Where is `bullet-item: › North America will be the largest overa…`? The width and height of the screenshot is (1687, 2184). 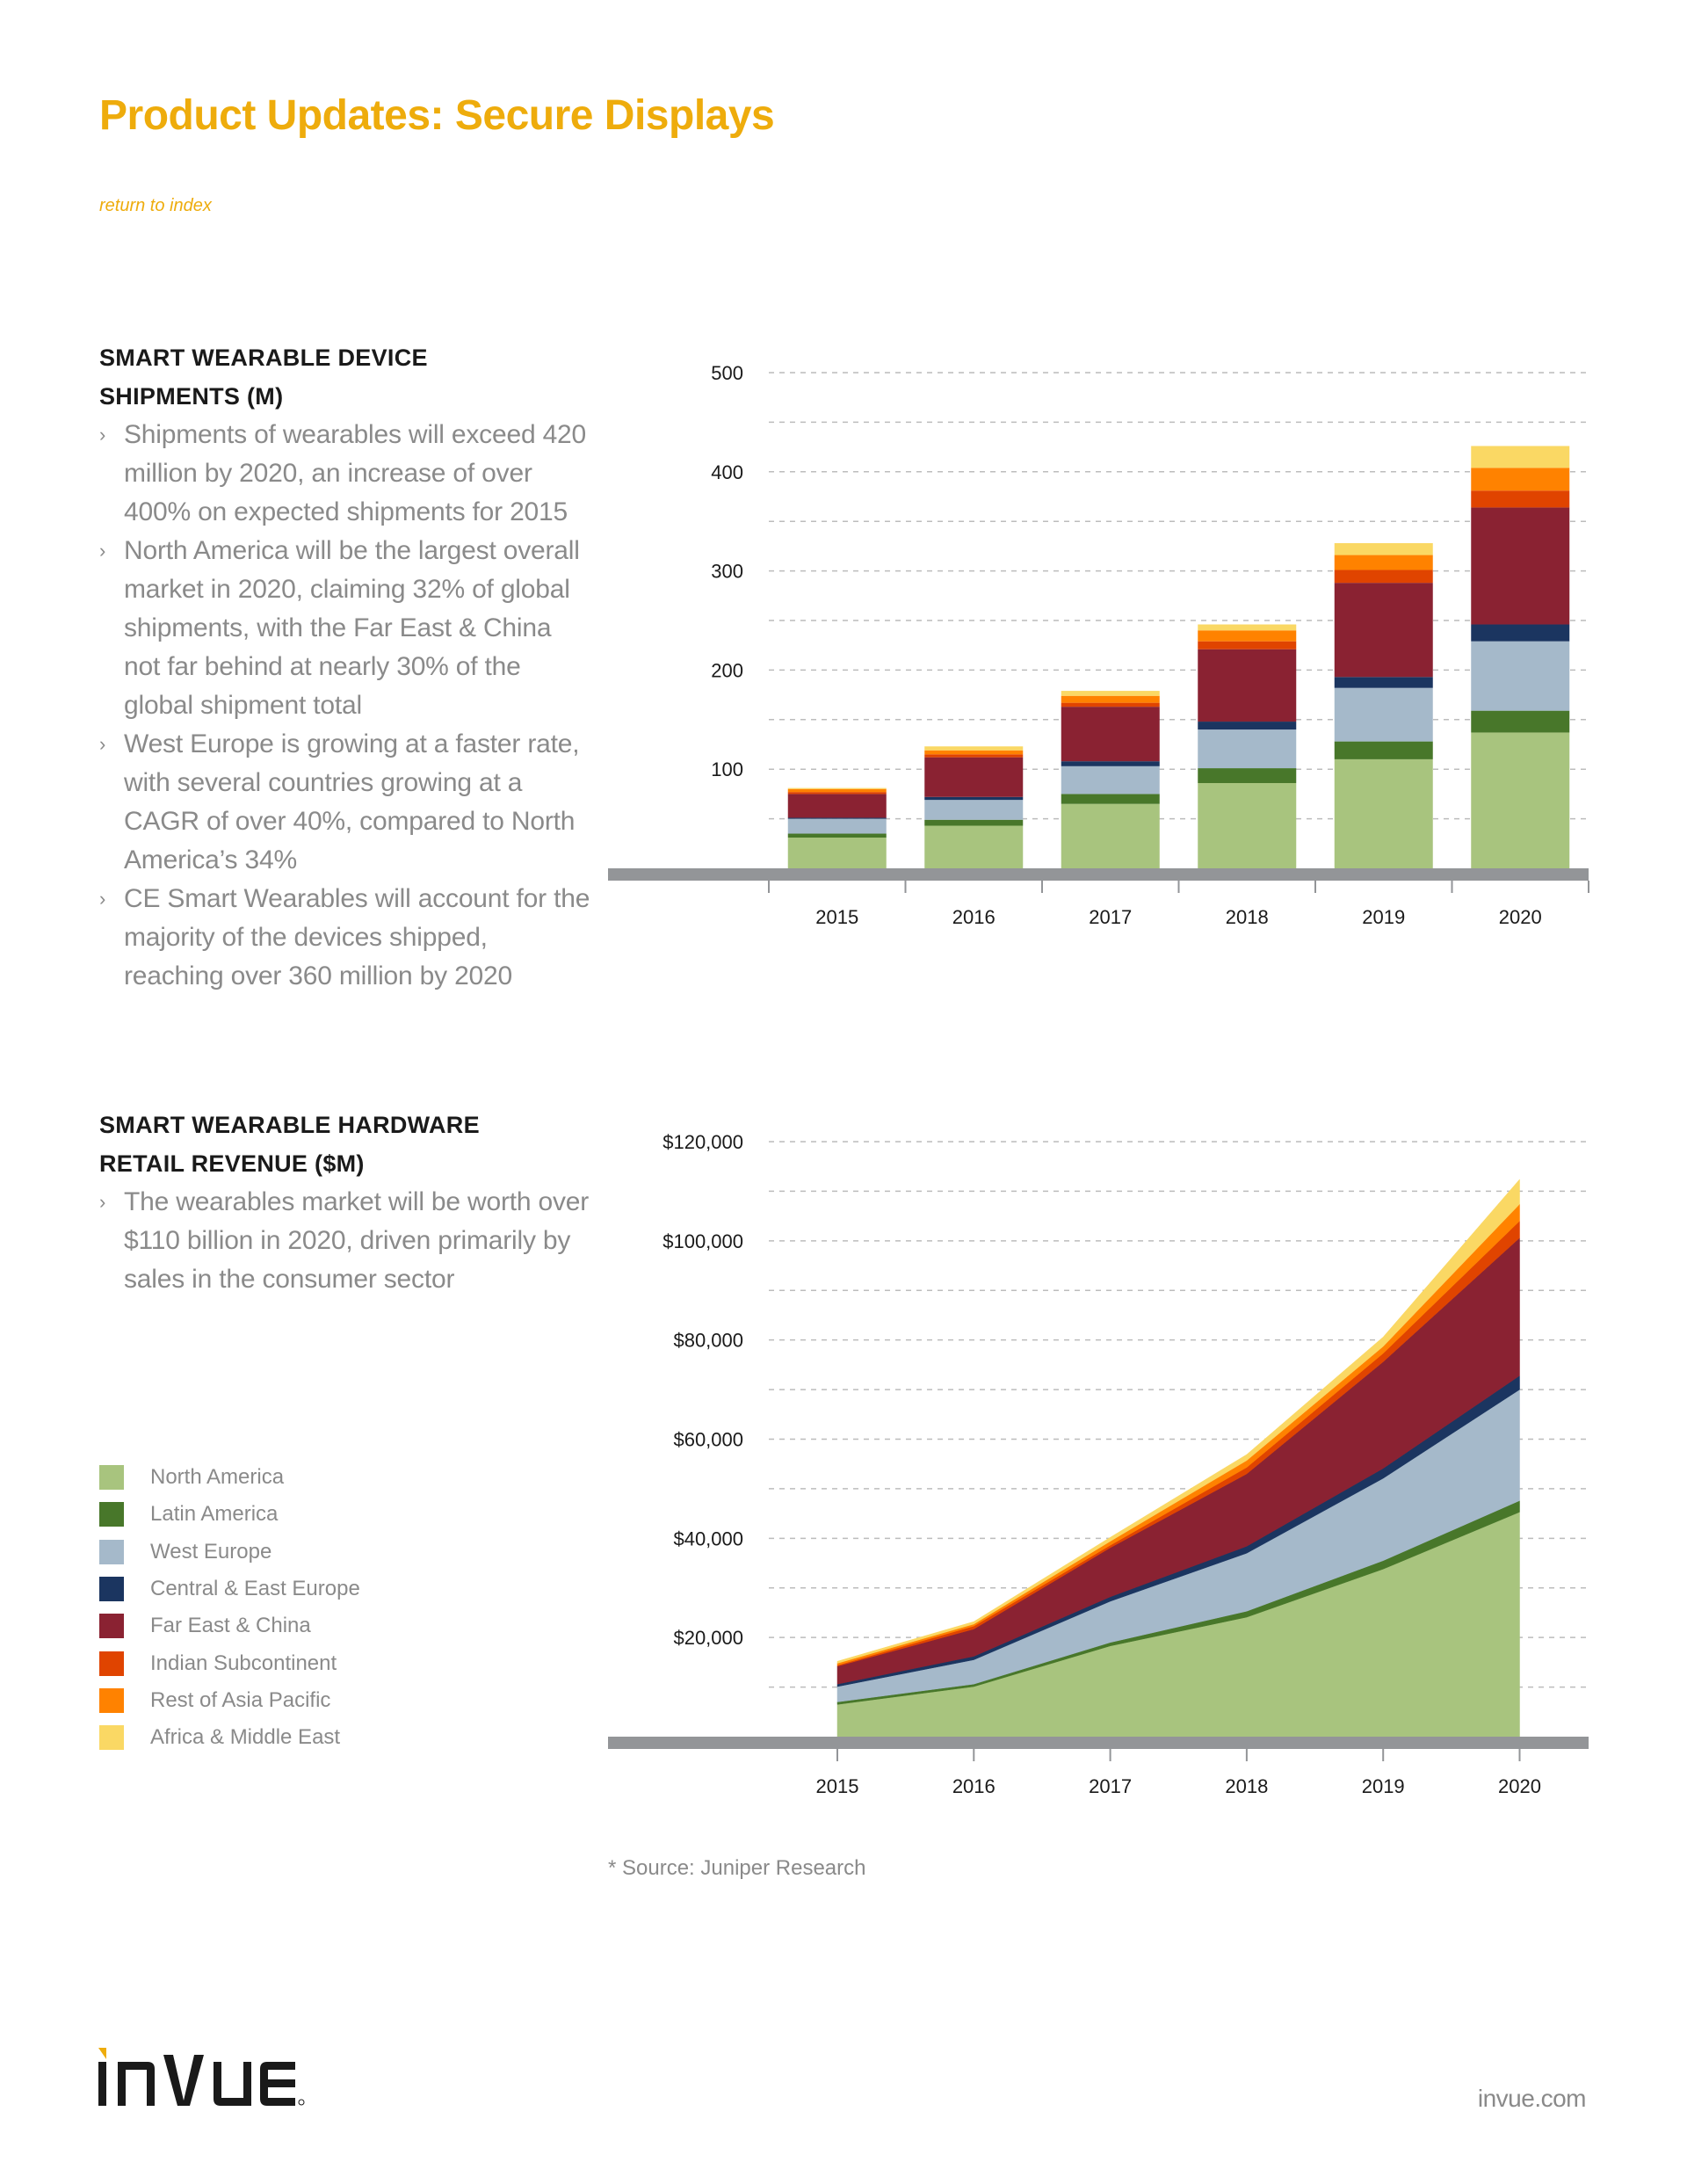 bullet-item: › North America will be the largest overa… is located at coordinates (345, 628).